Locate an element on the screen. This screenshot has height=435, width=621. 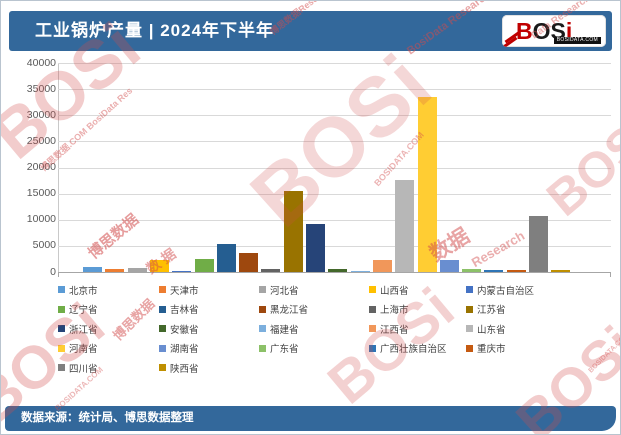
legend-item: 广西壮族自治区 is located at coordinates (417, 349).